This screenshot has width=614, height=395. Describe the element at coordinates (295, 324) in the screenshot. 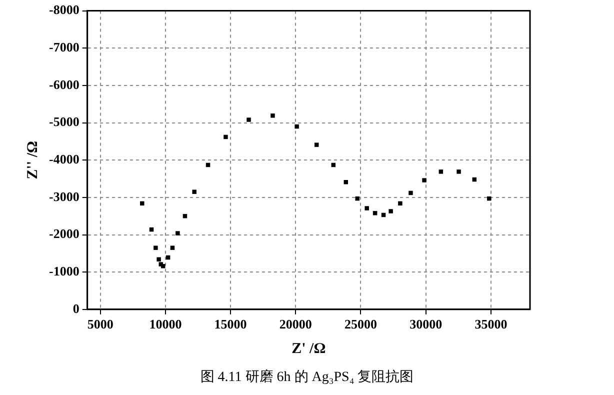

I see `x-tick-label: 20000` at that location.